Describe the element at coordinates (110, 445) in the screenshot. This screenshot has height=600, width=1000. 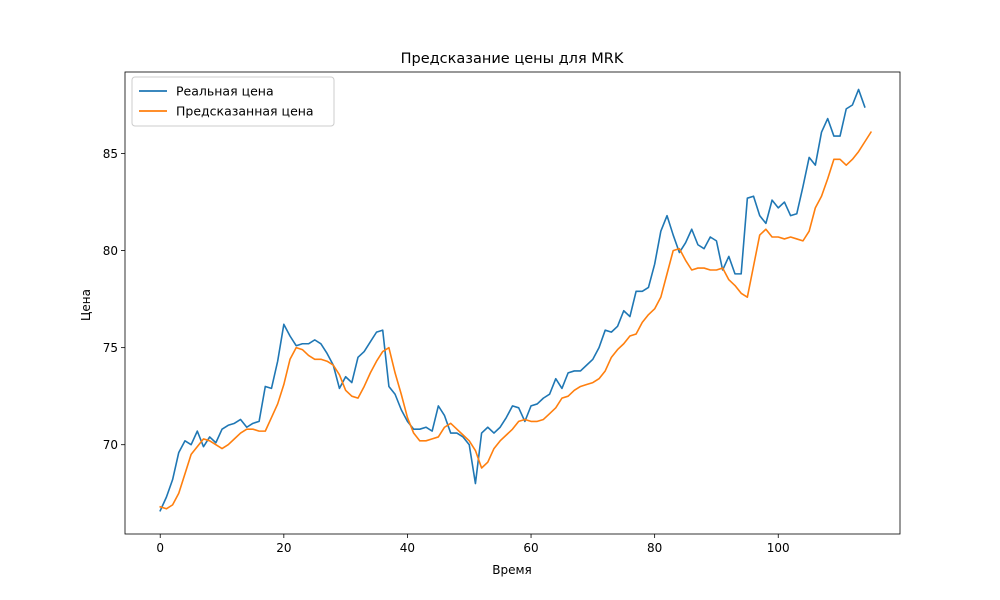
I see `y-tick-label: 70` at that location.